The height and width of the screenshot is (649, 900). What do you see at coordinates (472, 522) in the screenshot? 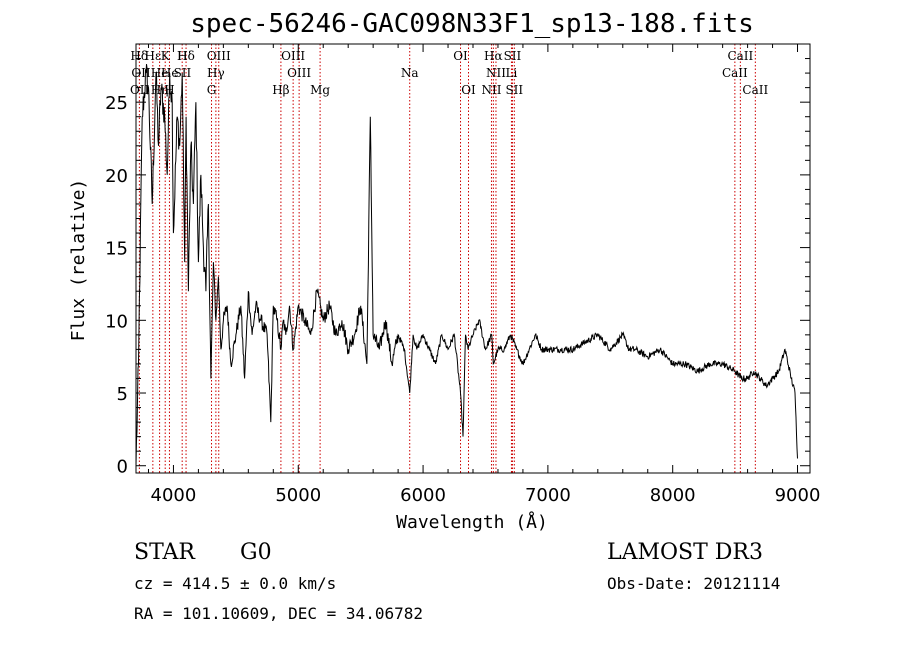
I see `x-axis-label: Wavelength (Å)` at bounding box center [472, 522].